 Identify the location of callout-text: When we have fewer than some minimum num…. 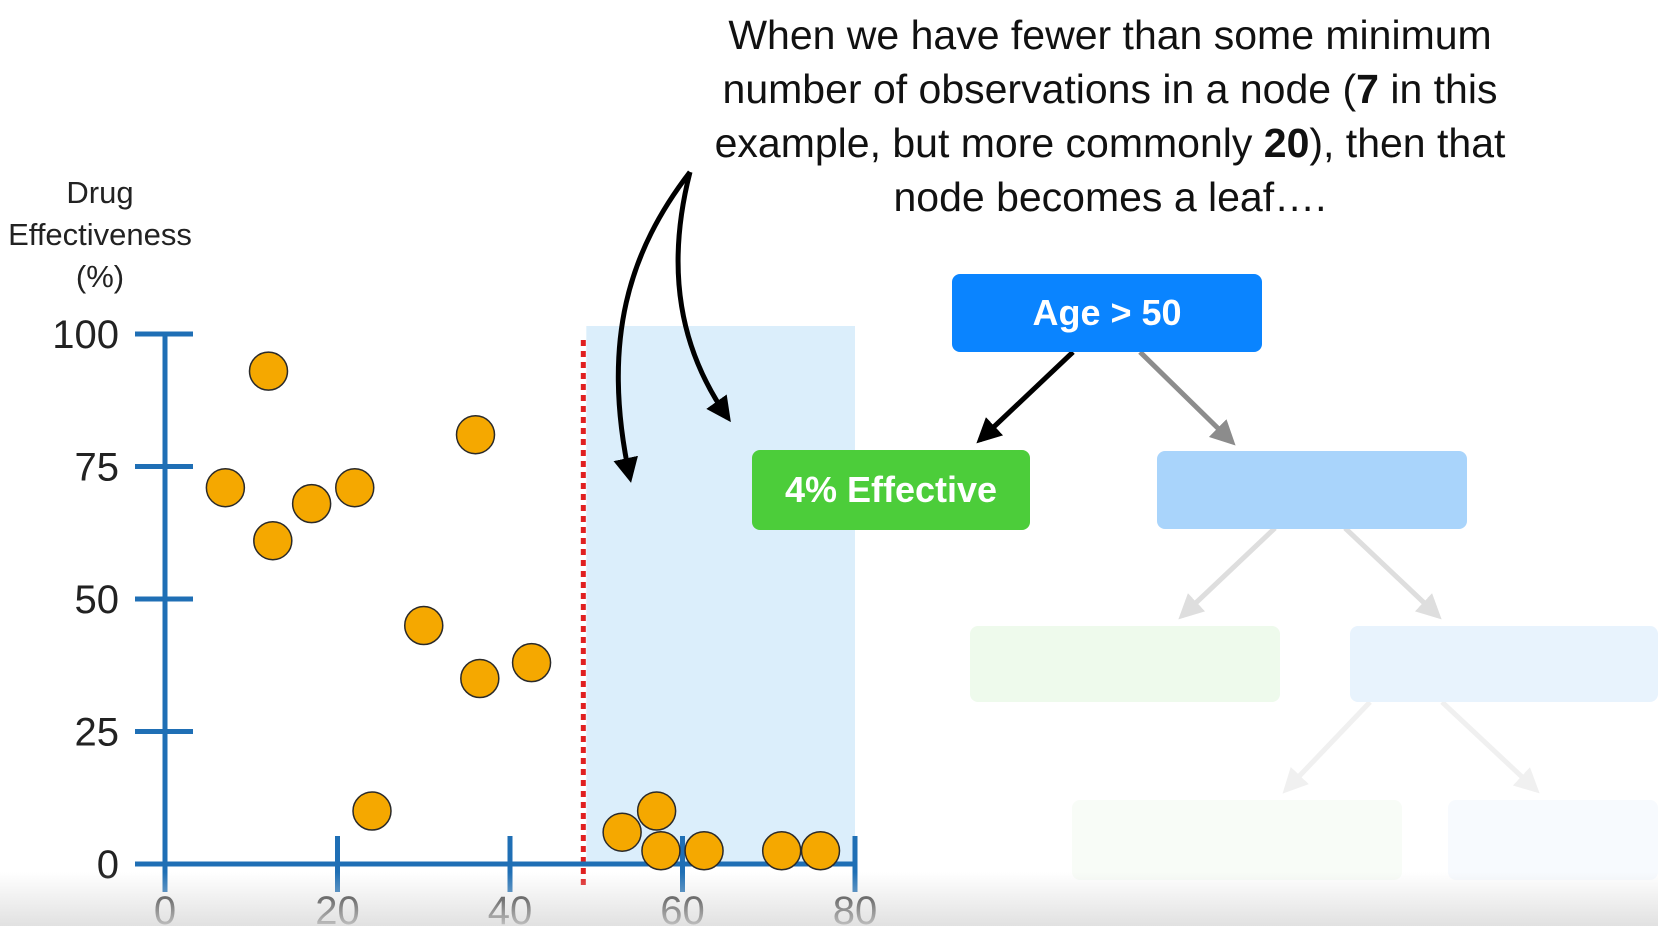
(1110, 116).